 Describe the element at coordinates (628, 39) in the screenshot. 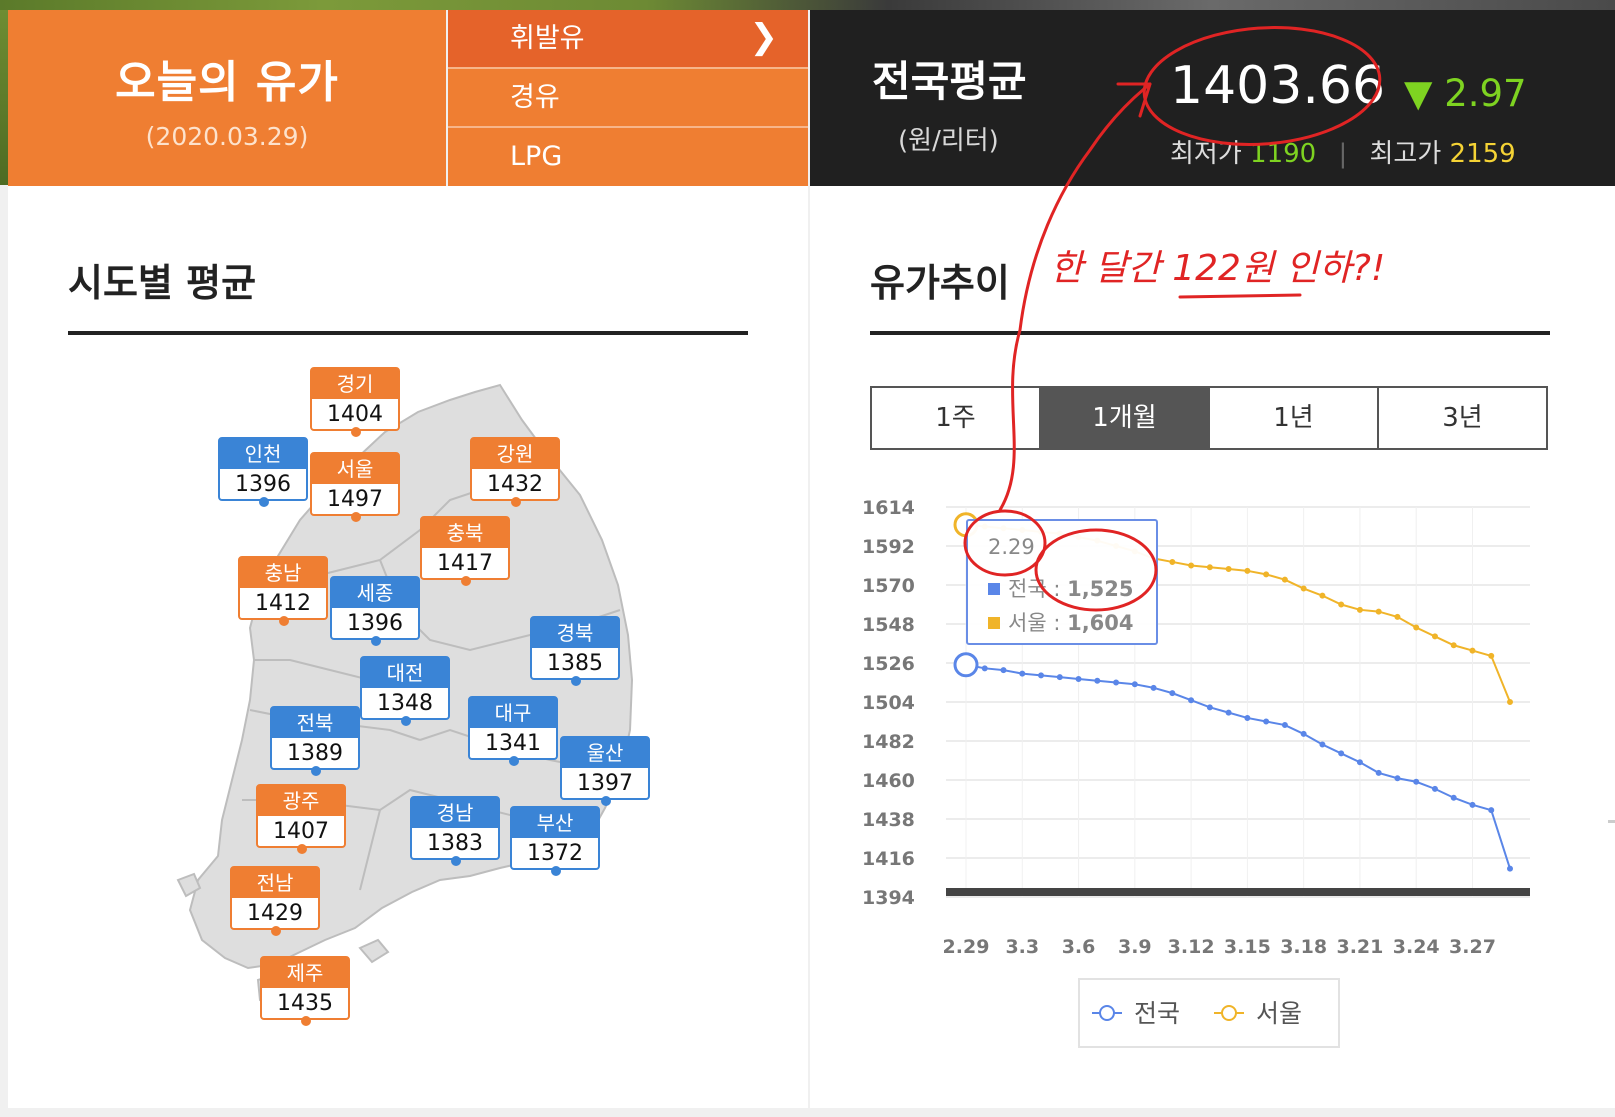

I see `fuel-tab-gasoline: 휘발유 ❯` at that location.